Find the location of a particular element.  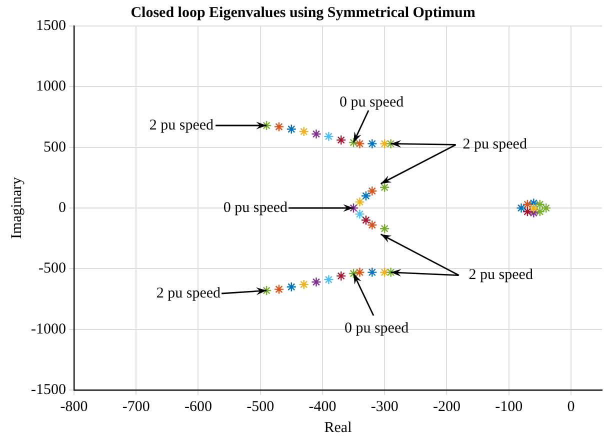

y-tick-label: 500 is located at coordinates (54, 147).